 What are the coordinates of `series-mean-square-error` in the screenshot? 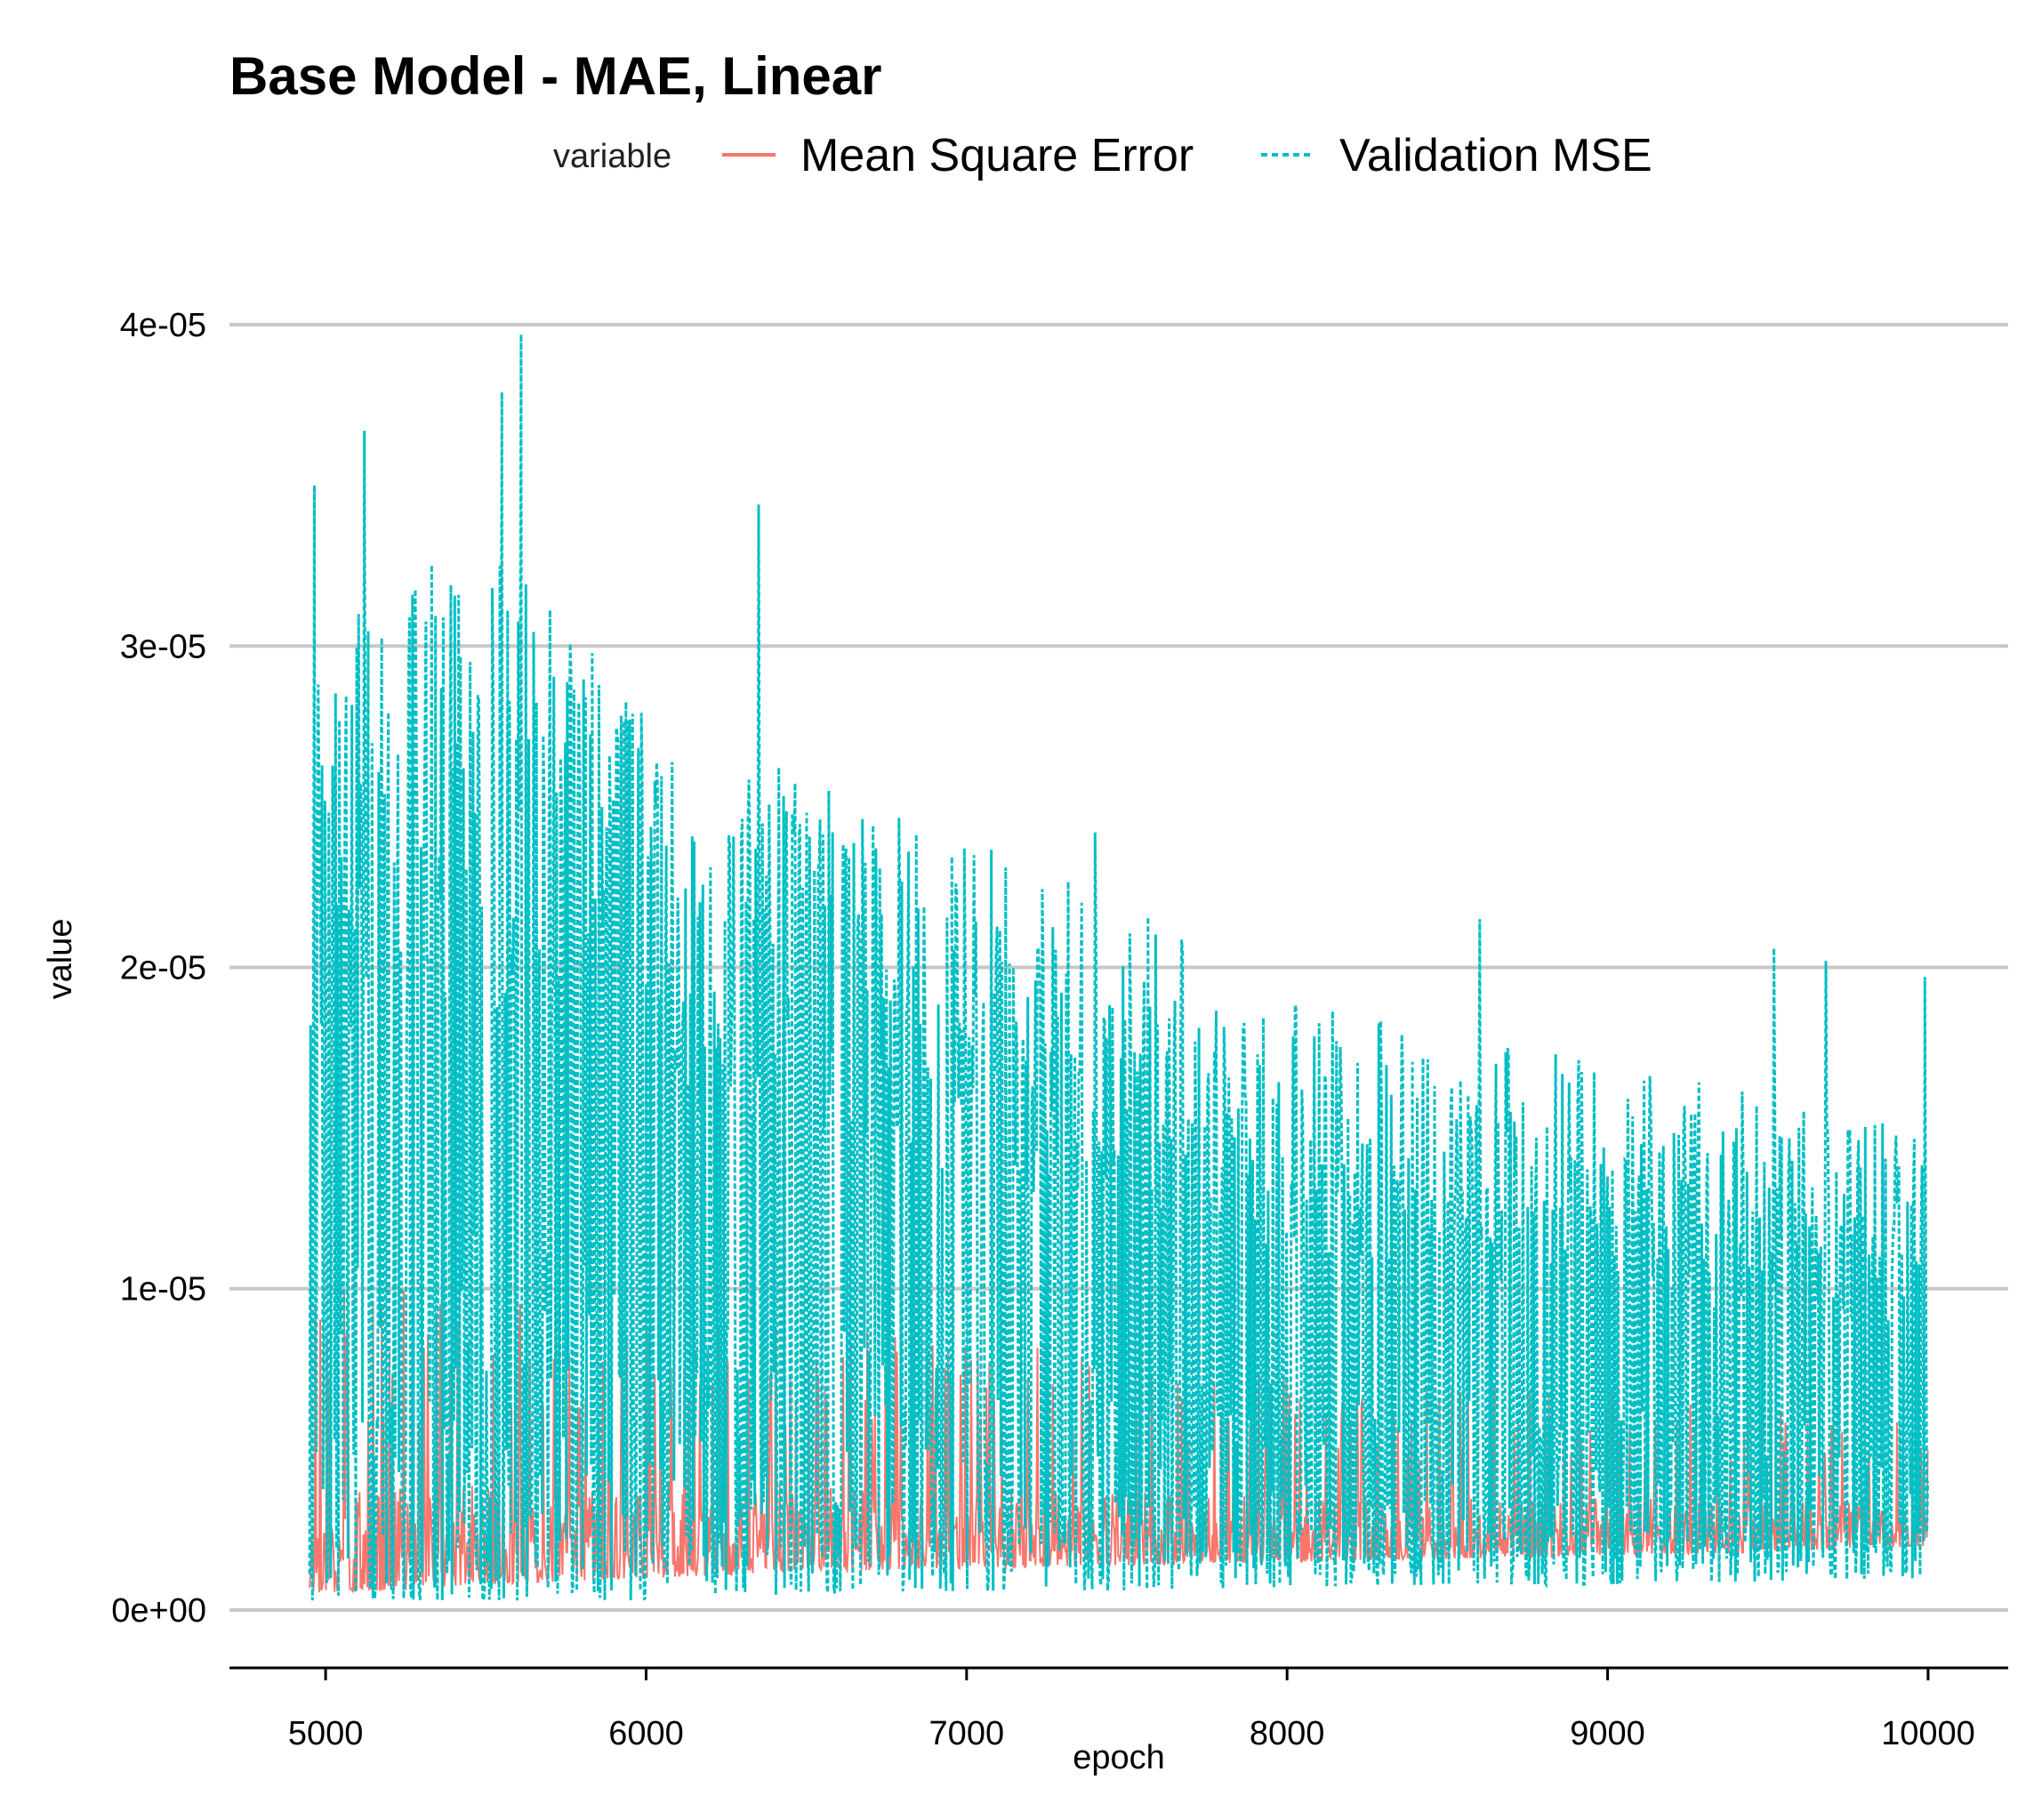 It's located at (1119, 1441).